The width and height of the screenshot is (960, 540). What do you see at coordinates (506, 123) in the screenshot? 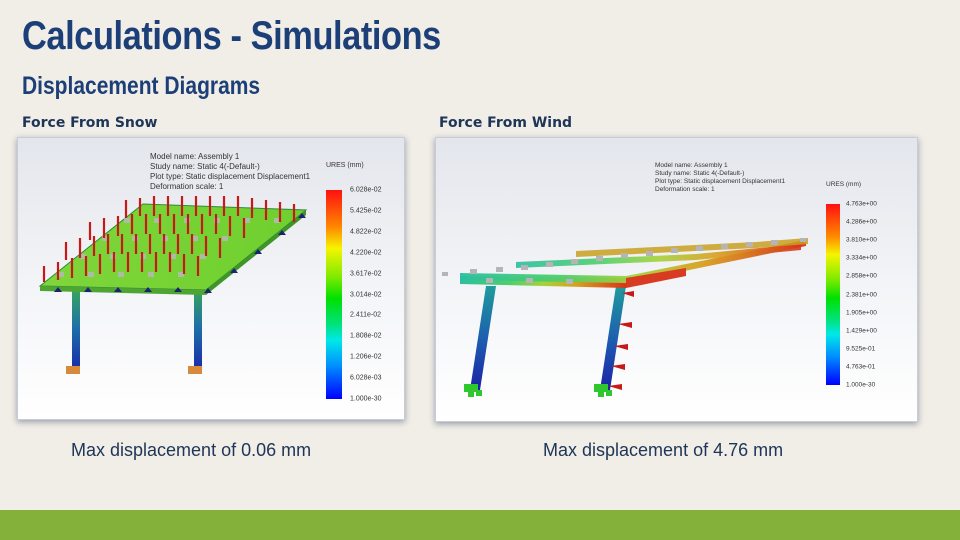
I see `wind-panel-label: Force From Wind` at bounding box center [506, 123].